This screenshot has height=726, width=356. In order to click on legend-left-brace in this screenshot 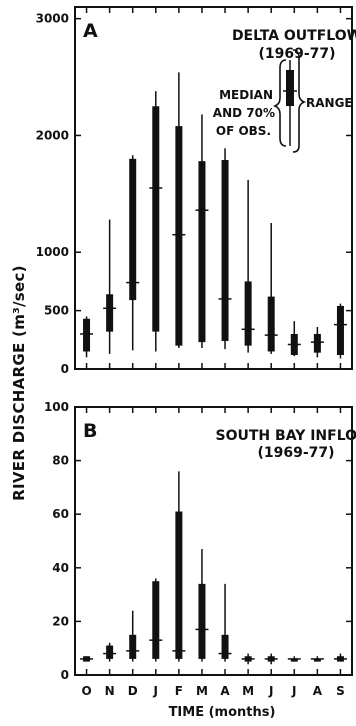, I will do `click(279, 103)`.